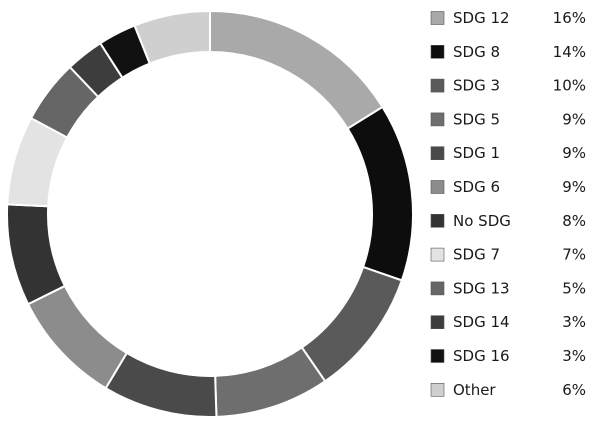 The image size is (592, 423). What do you see at coordinates (574, 390) in the screenshot?
I see `legend-value-other: 6%` at bounding box center [574, 390].